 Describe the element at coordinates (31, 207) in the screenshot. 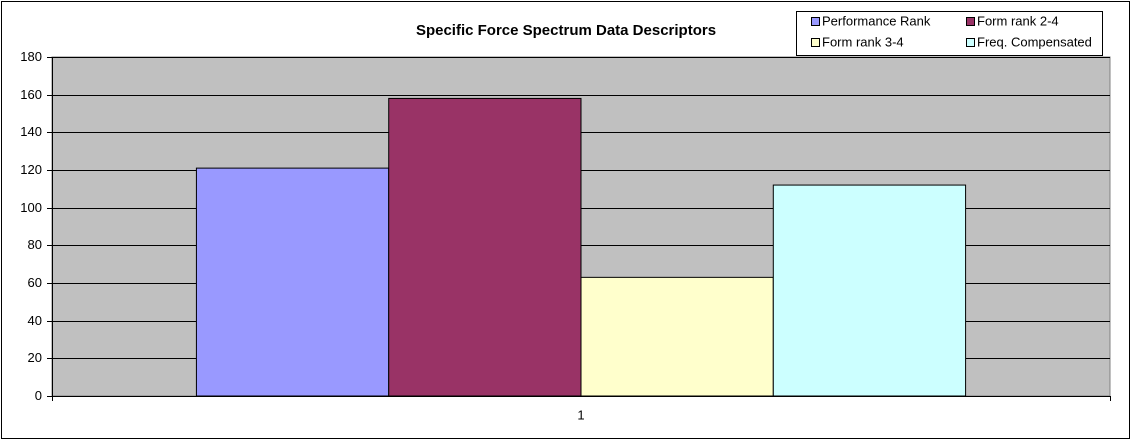

I see `y-tick-label: 100` at that location.